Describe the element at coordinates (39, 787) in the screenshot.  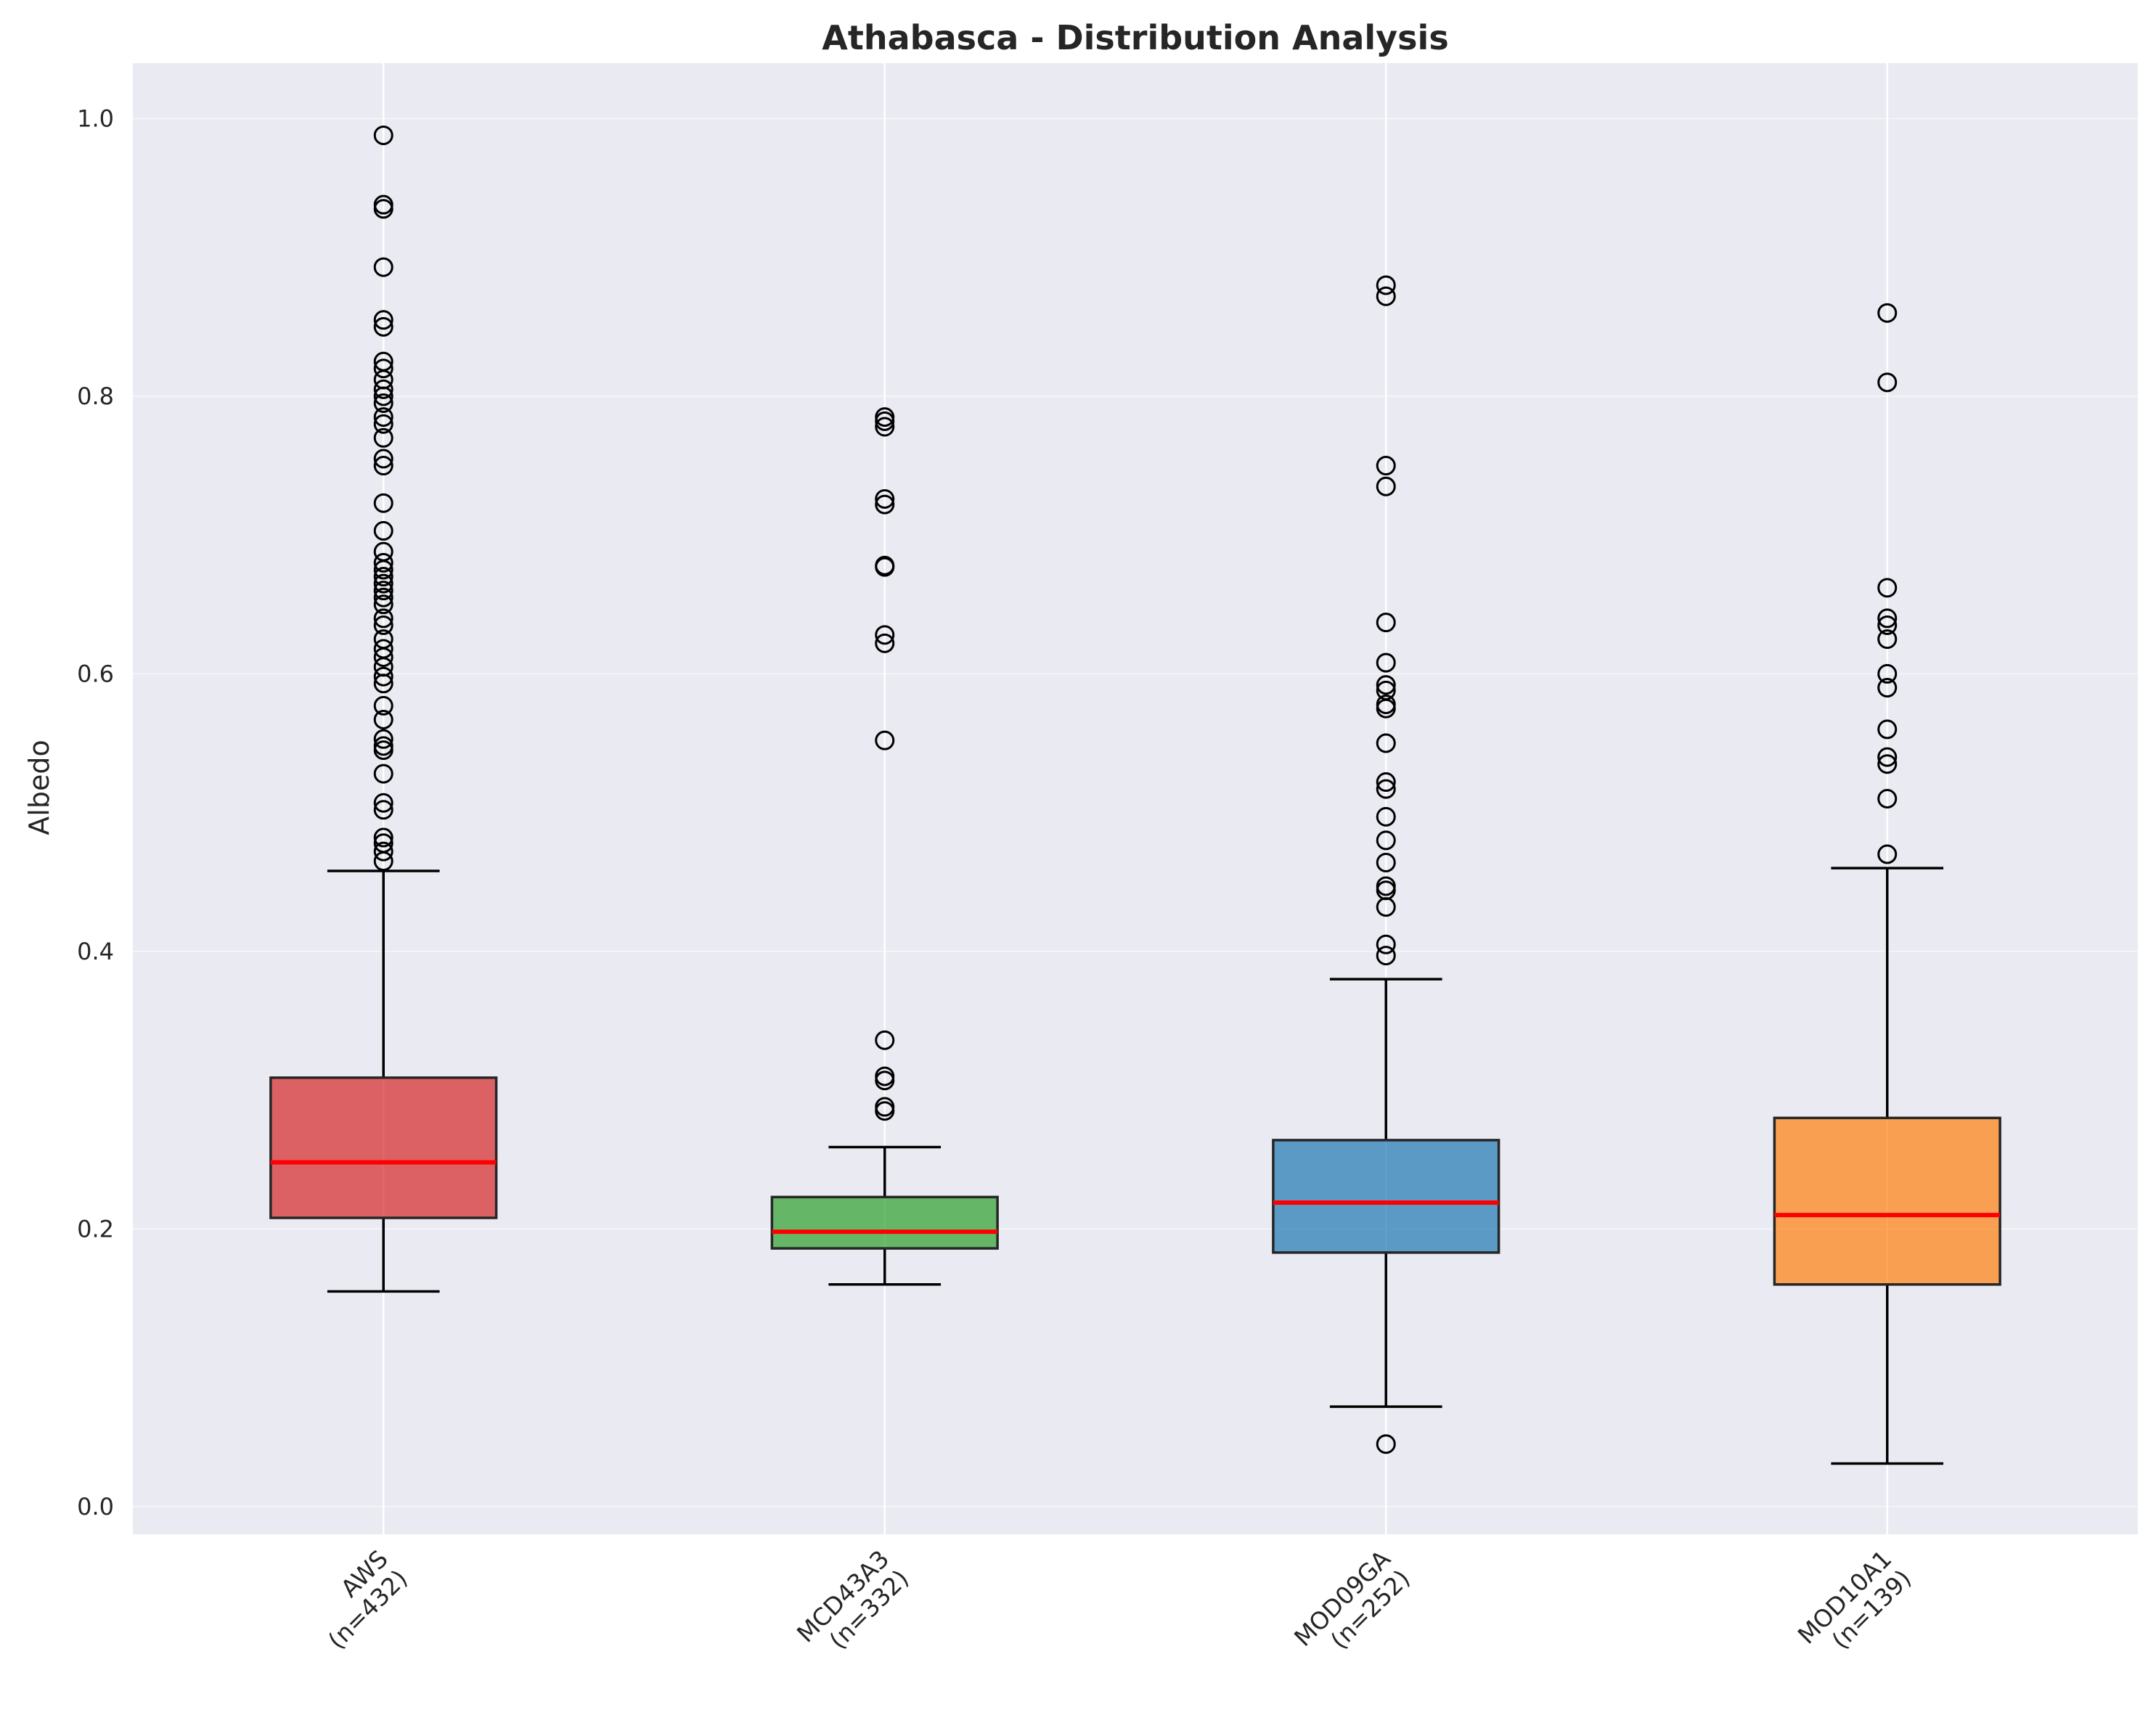
I see `y-axis-label: Albedo` at that location.